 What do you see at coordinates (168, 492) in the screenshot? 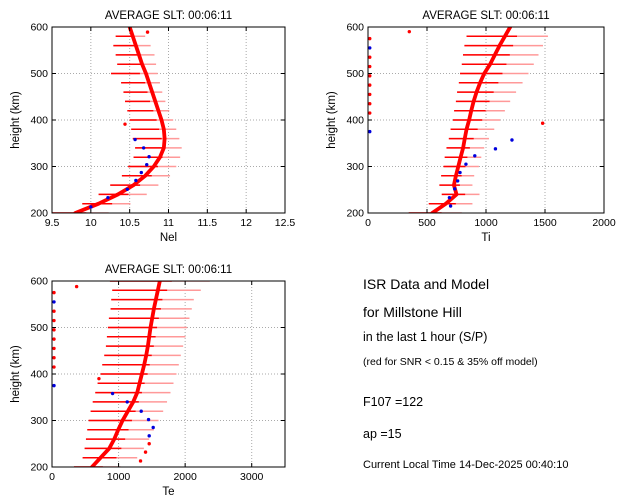
I see `x-axis-label: Te` at bounding box center [168, 492].